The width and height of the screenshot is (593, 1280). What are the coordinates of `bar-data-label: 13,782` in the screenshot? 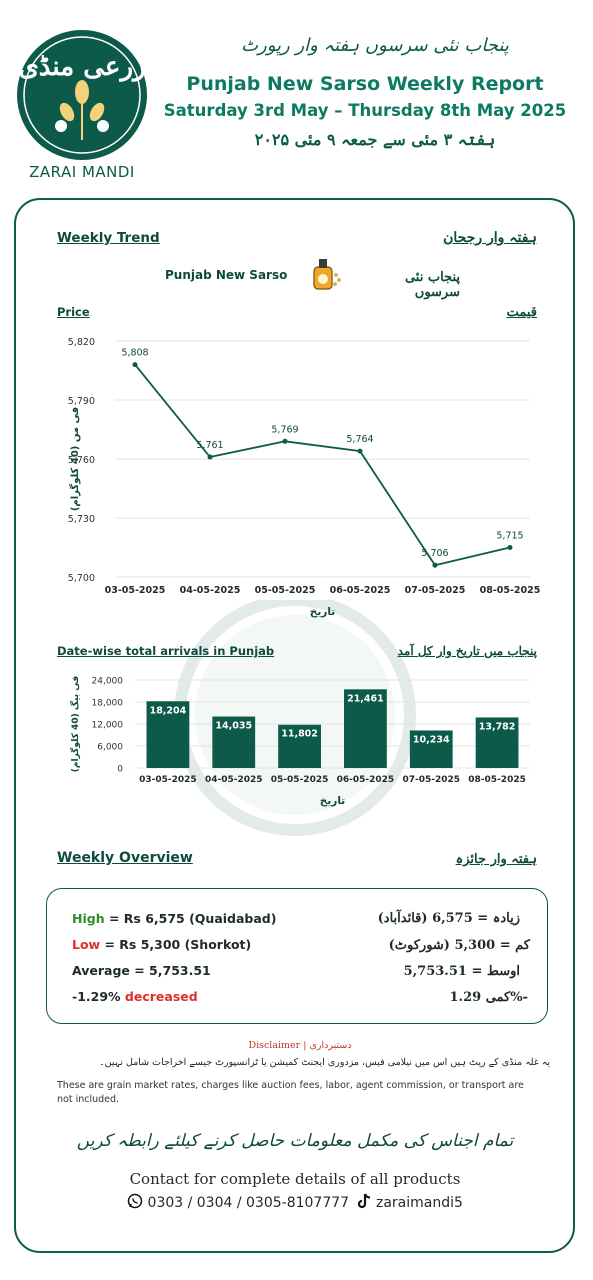 It's located at (497, 726).